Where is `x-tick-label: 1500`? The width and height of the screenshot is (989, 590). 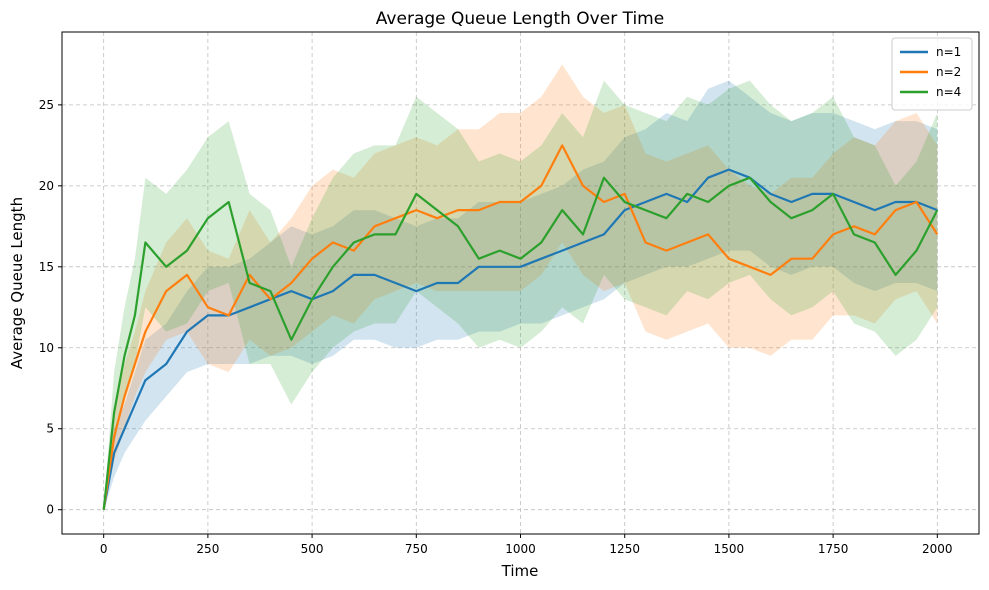 x-tick-label: 1500 is located at coordinates (729, 549).